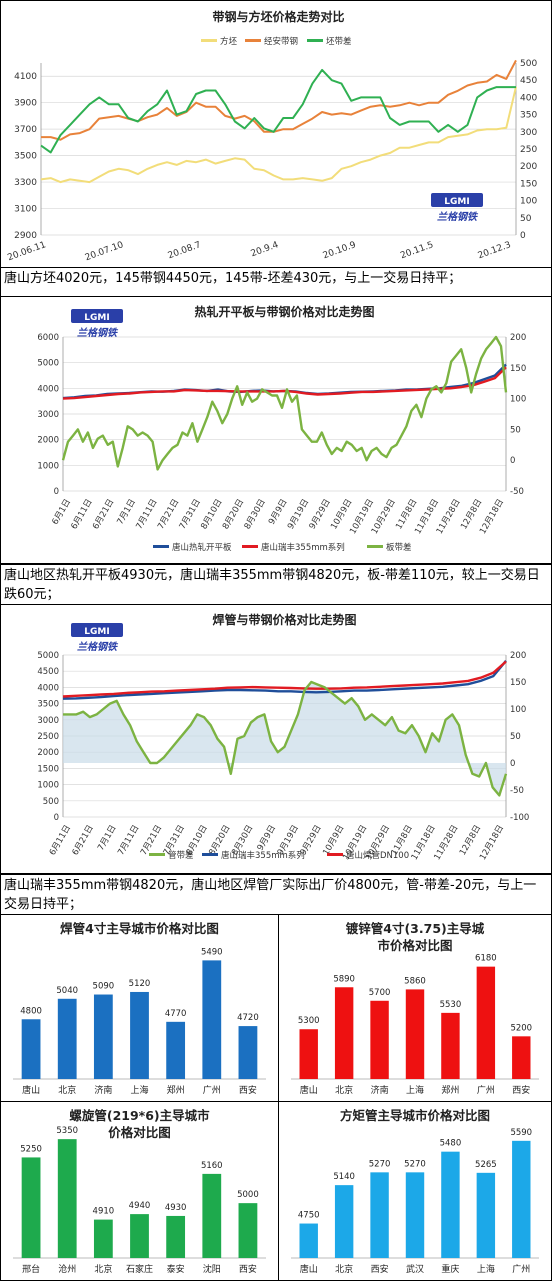 This screenshot has width=554, height=1283. I want to click on x-tick-label: 20.12.3, so click(495, 250).